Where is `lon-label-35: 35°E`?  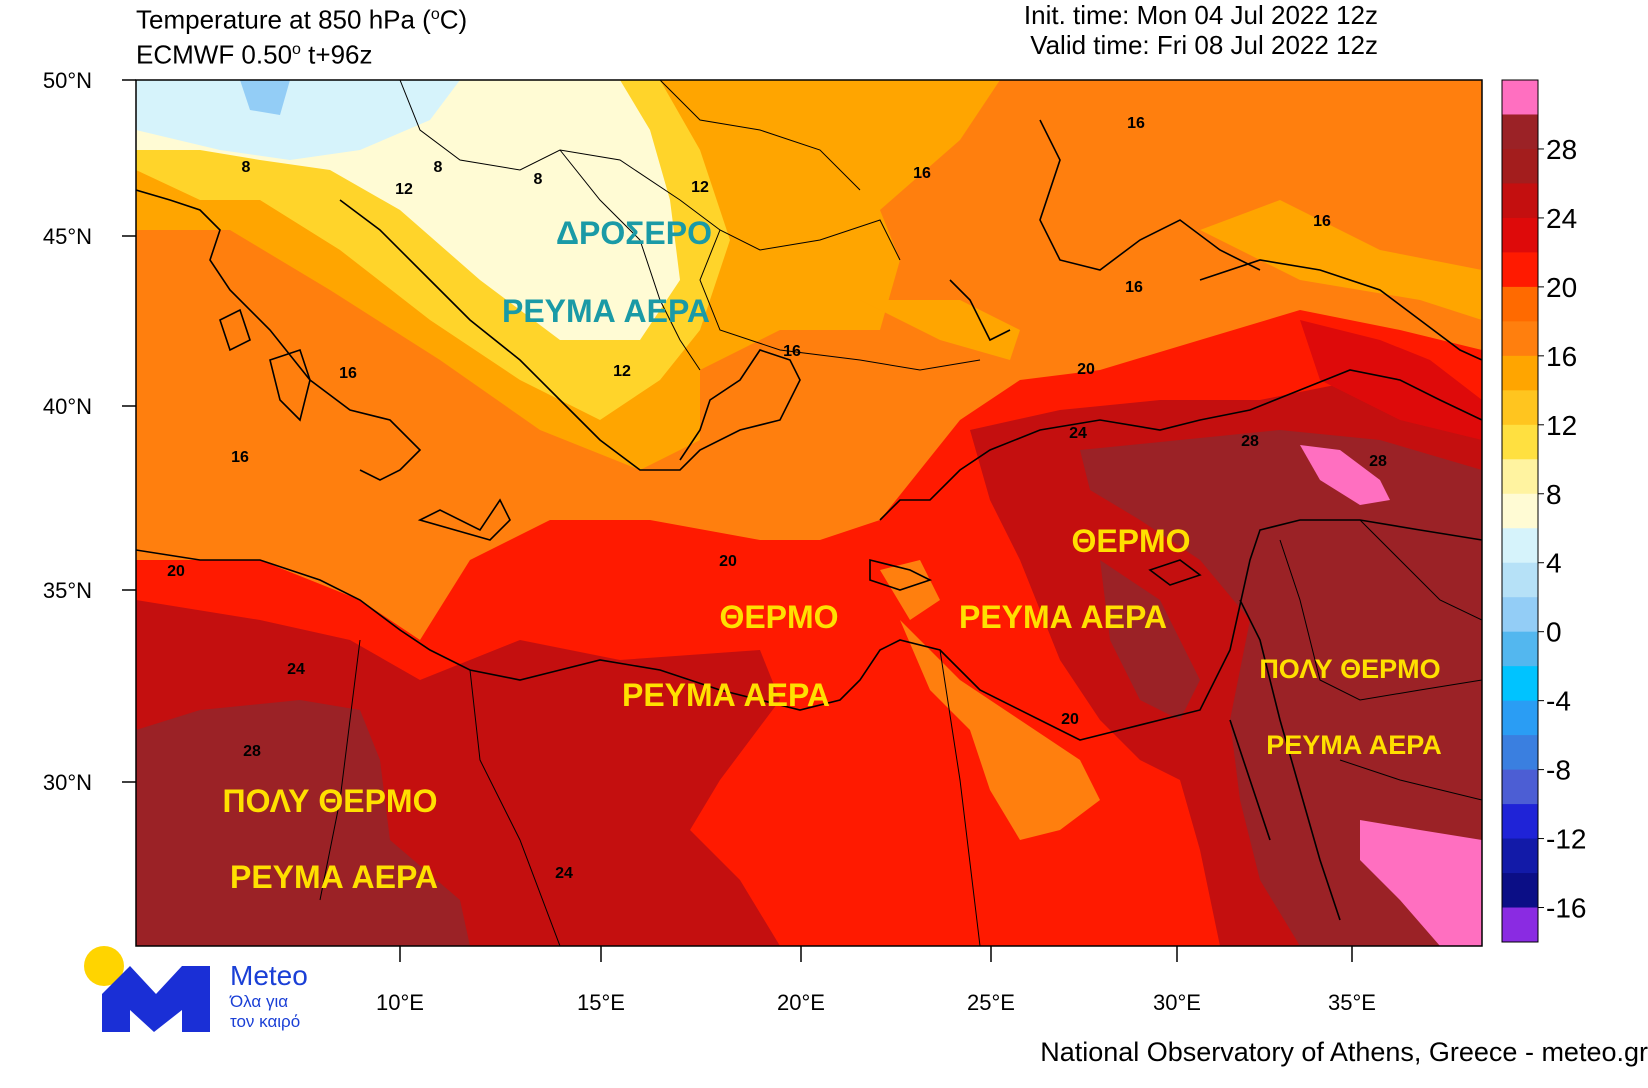
lon-label-35: 35°E is located at coordinates (1352, 1002).